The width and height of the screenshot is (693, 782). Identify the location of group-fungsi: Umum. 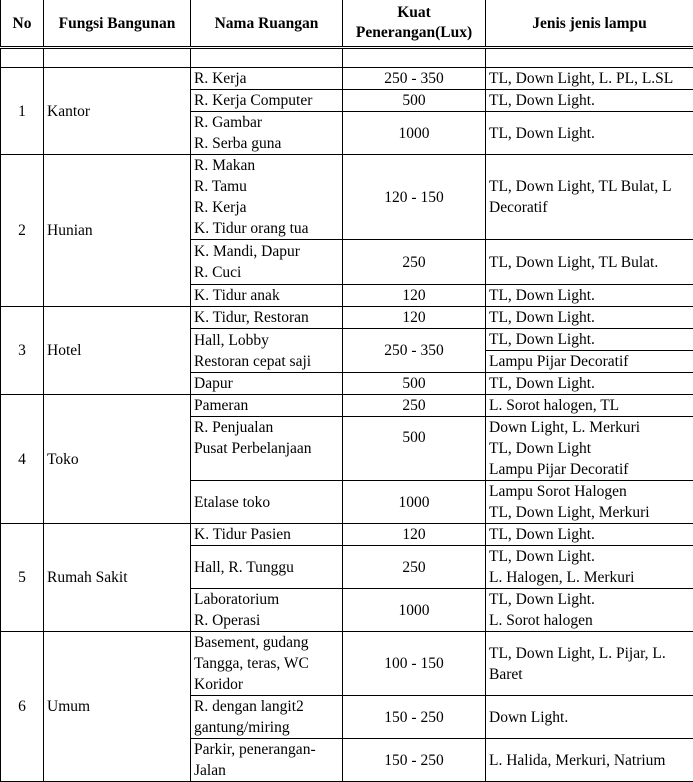
(117, 707).